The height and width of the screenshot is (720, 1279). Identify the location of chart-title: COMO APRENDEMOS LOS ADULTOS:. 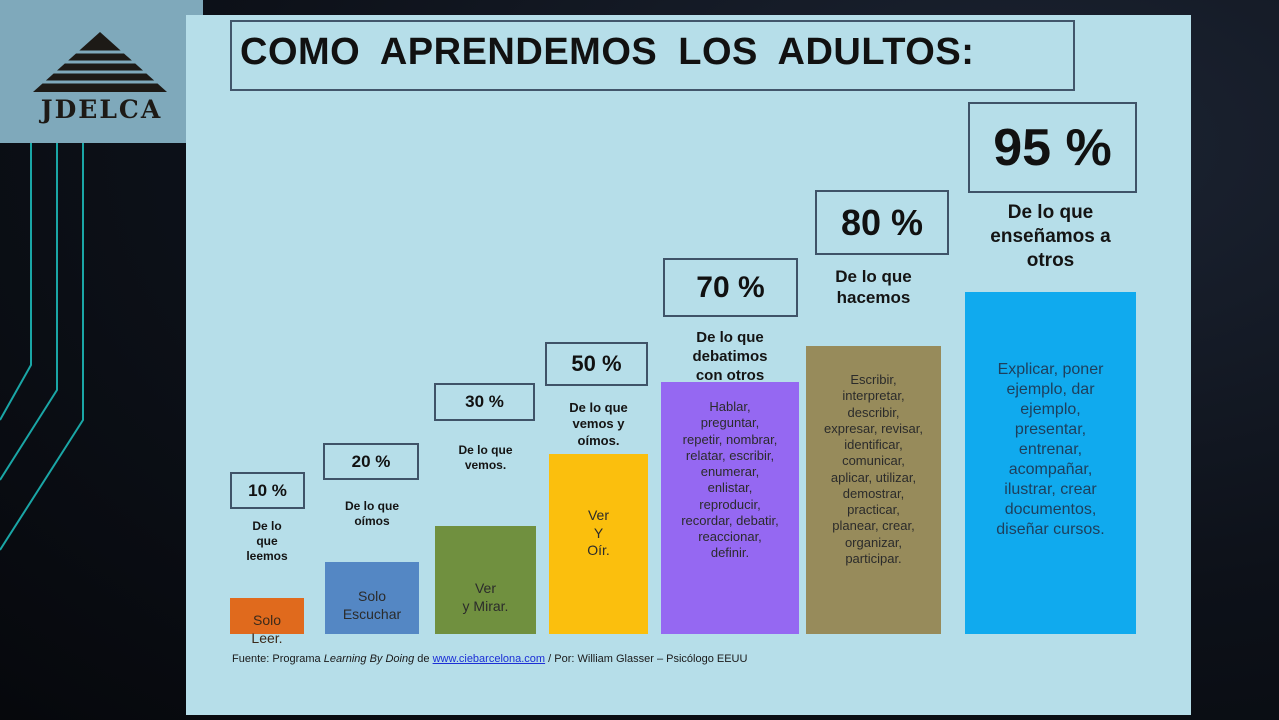
(607, 52).